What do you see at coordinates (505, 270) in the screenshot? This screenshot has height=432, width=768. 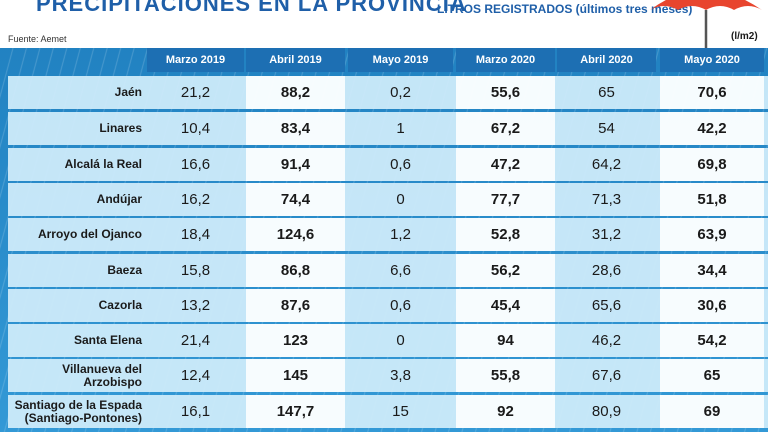 I see `table-cell: 56,2` at bounding box center [505, 270].